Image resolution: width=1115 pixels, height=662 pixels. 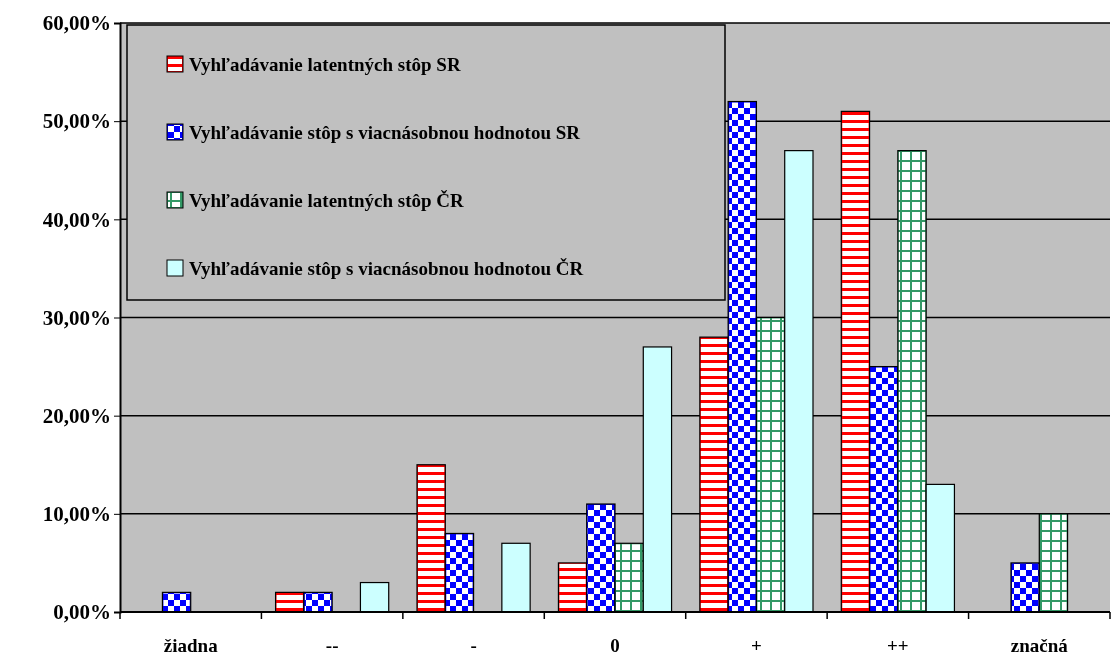 I want to click on legend-label: Vyhľadávanie latentných stôp ČR, so click(x=327, y=200).